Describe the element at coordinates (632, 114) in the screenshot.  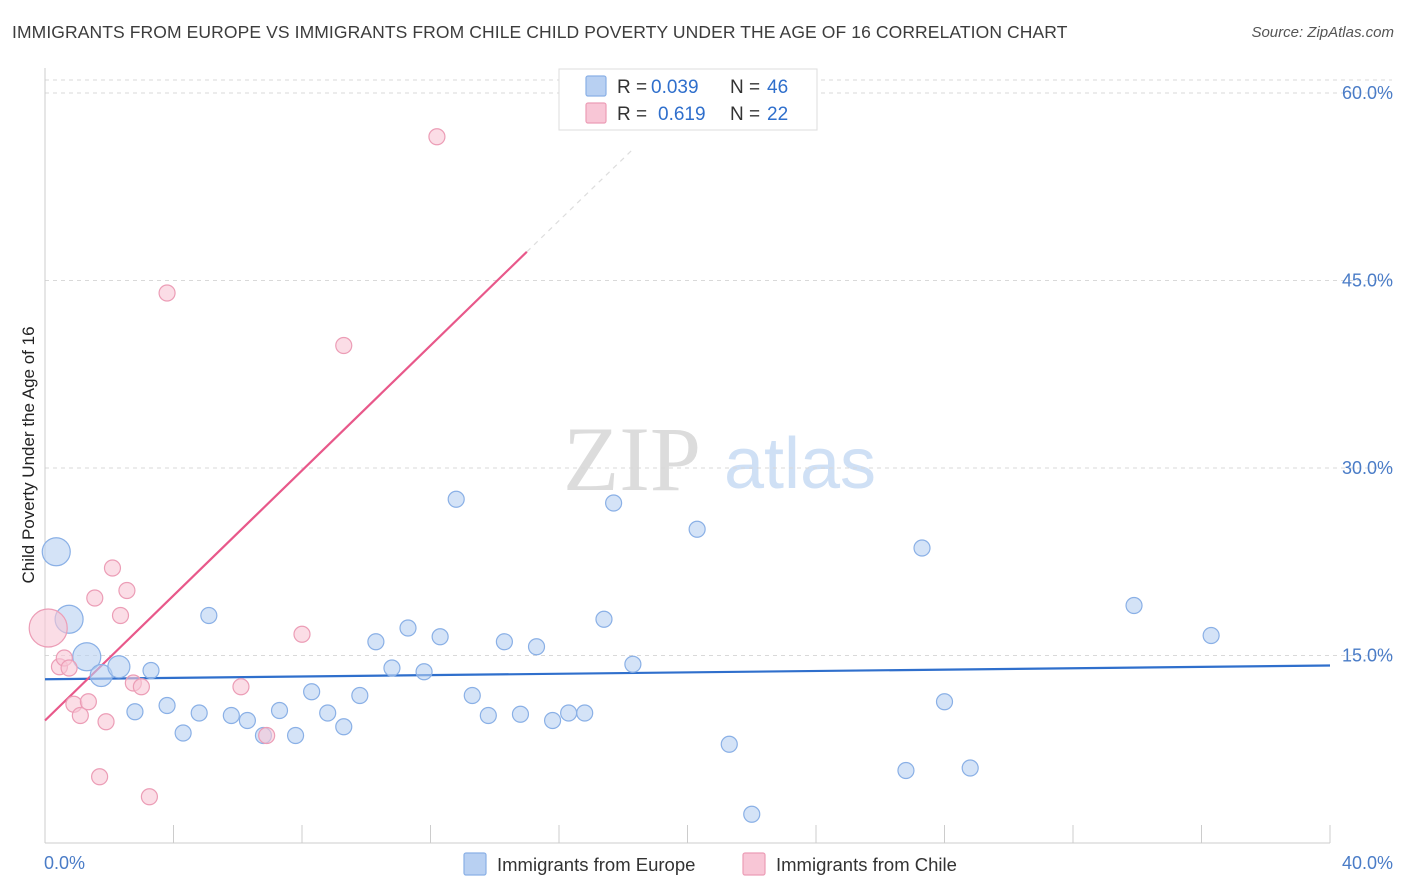
I see `chile-r-label: R =` at that location.